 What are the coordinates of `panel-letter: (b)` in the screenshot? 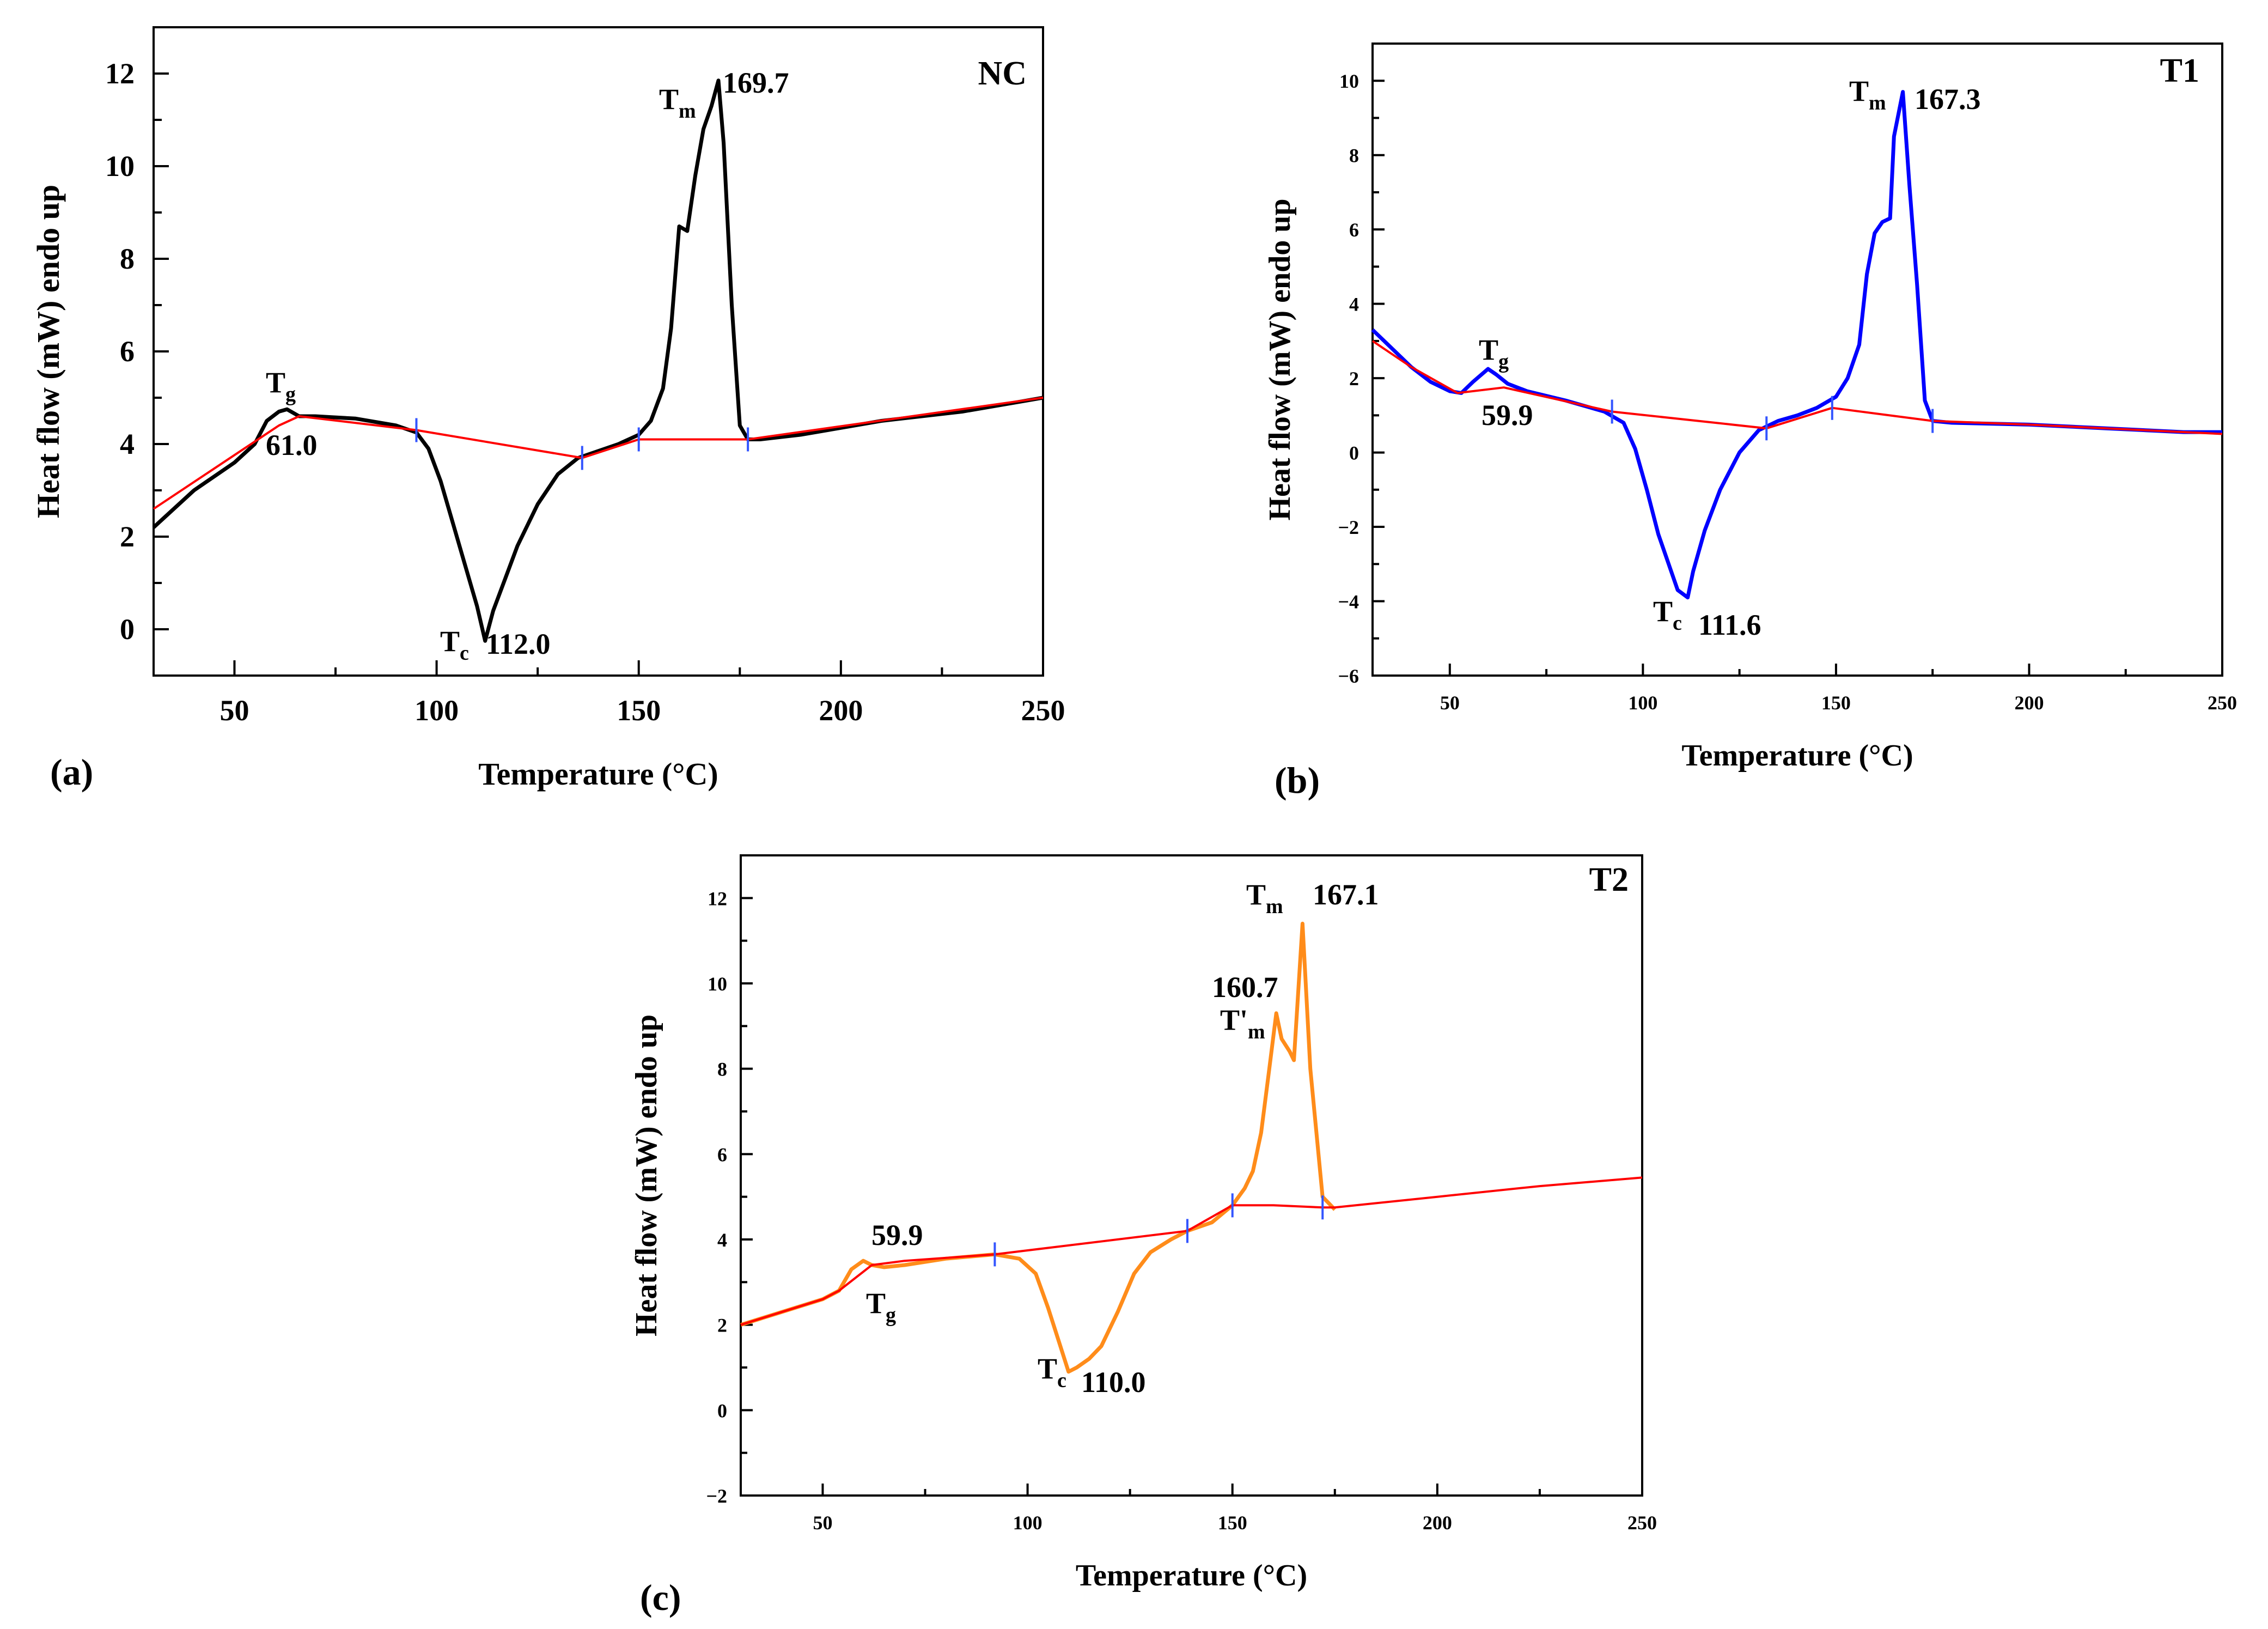 It's located at (1297, 780).